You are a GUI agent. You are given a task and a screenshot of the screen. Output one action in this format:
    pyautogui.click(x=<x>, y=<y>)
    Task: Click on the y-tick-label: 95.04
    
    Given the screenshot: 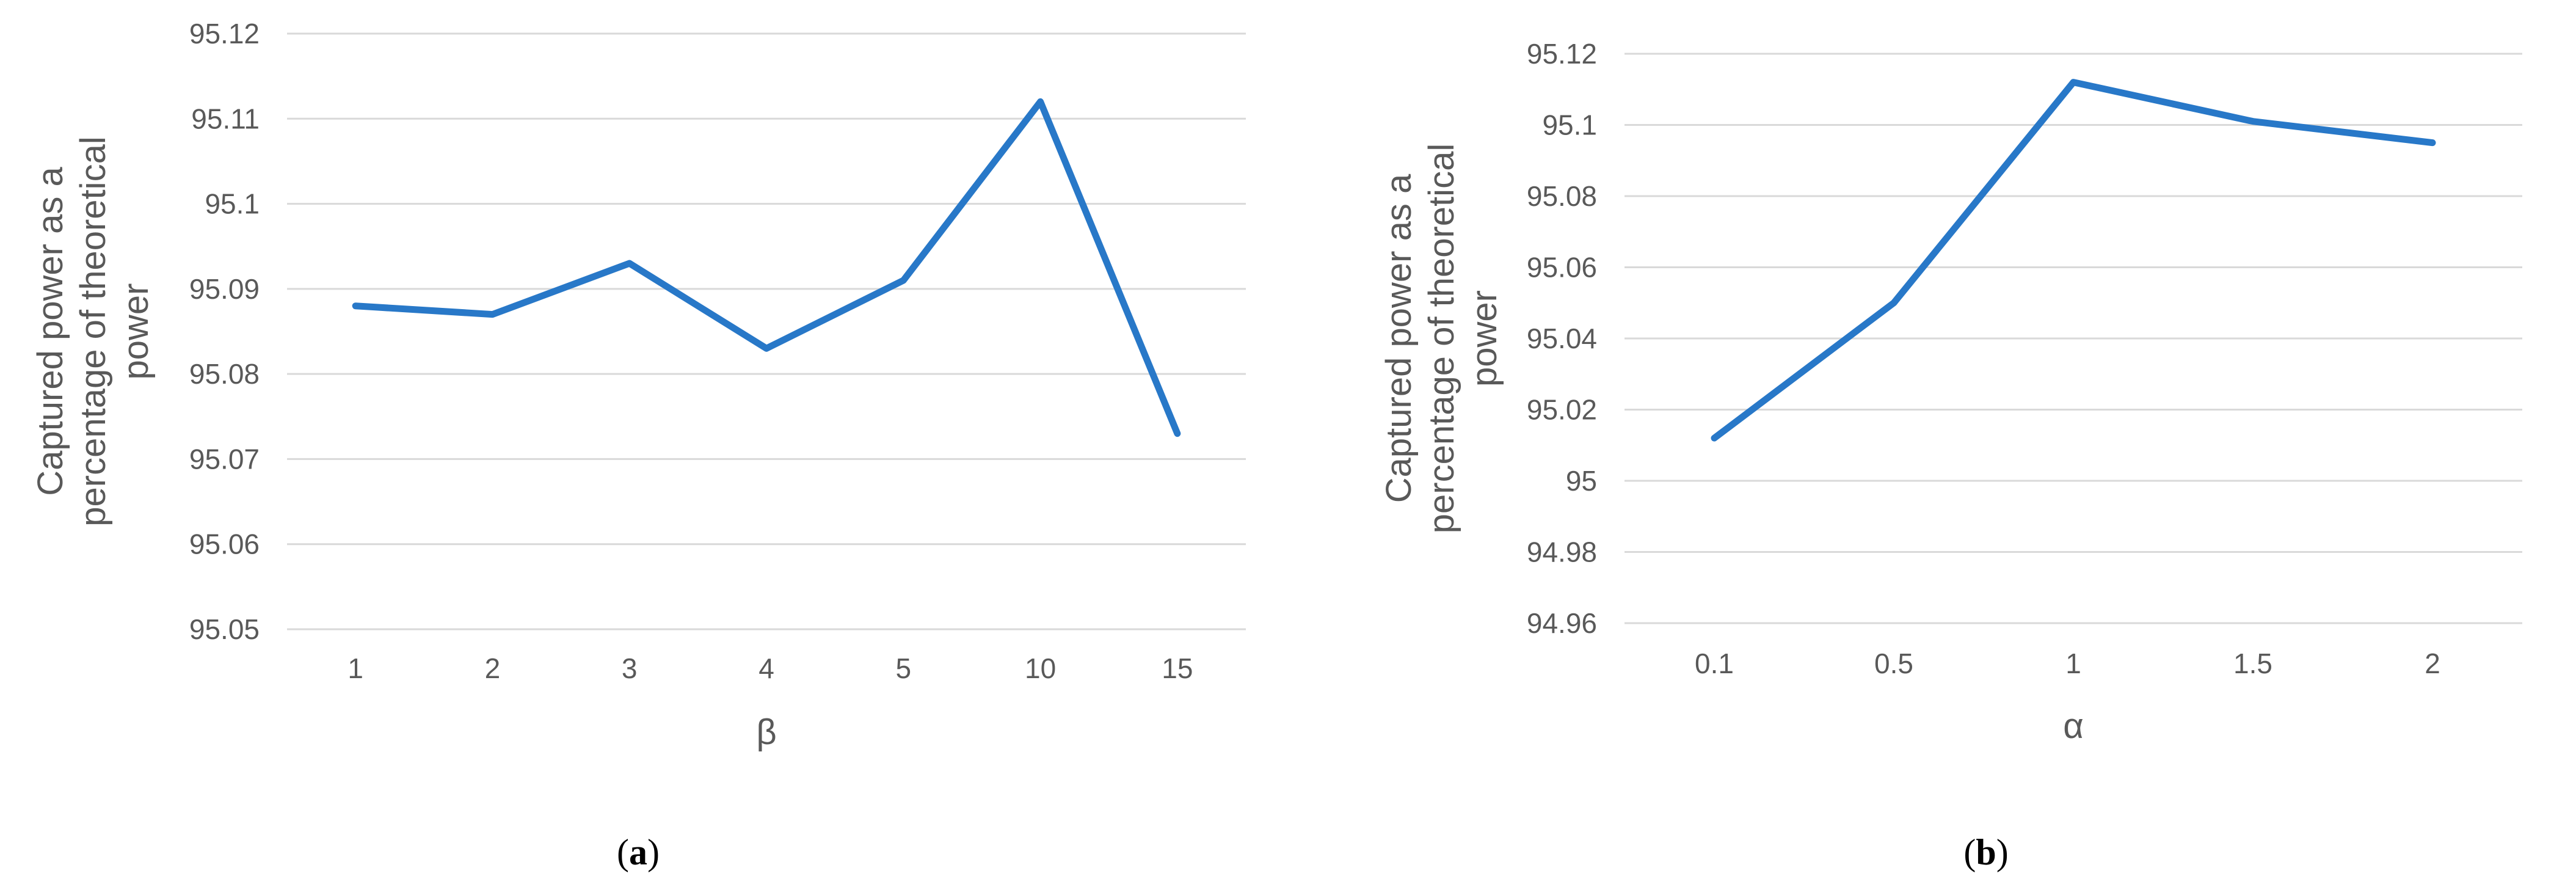 What is the action you would take?
    pyautogui.click(x=1562, y=339)
    